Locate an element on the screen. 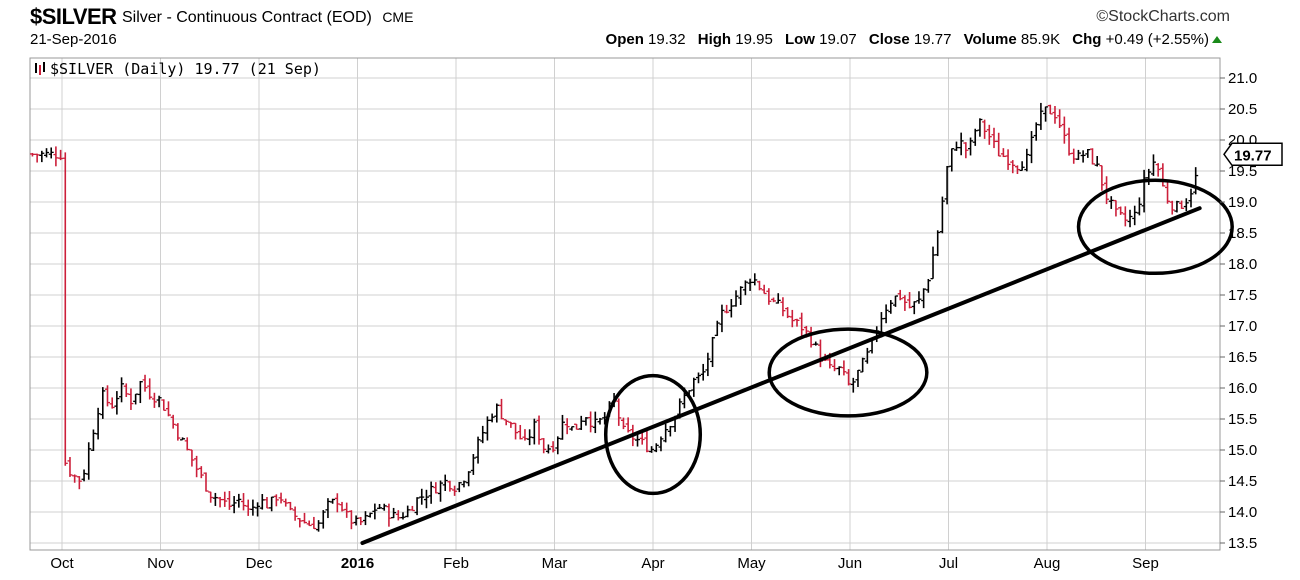 Image resolution: width=1300 pixels, height=580 pixels. low-value: 19.07 is located at coordinates (838, 39).